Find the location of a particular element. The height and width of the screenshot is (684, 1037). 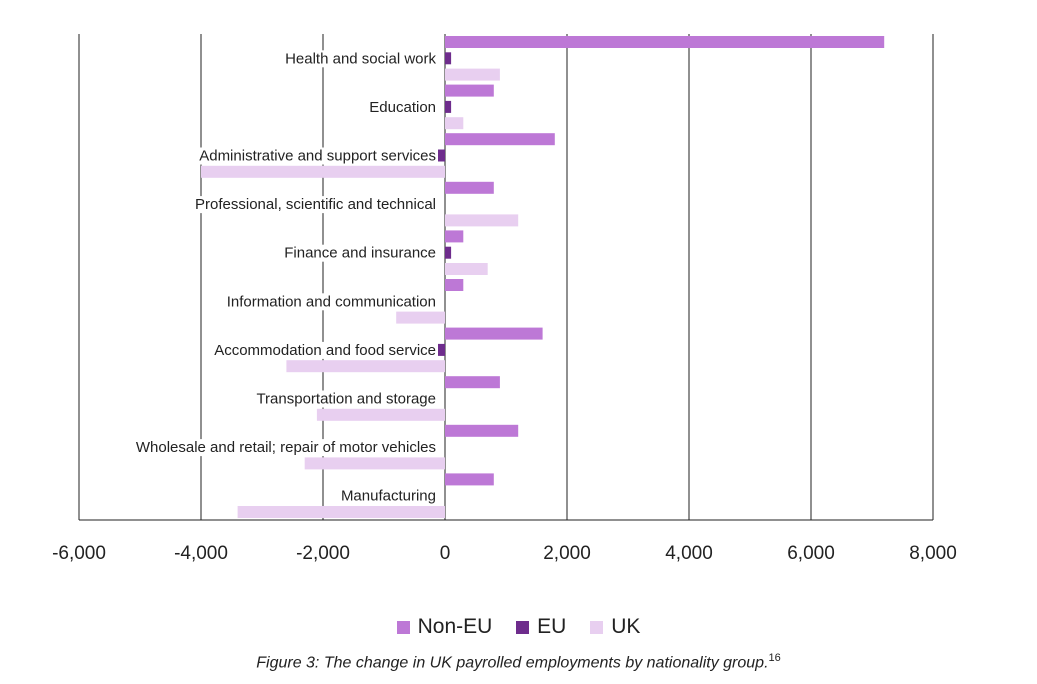

legend-label-uk: UK is located at coordinates (626, 626).